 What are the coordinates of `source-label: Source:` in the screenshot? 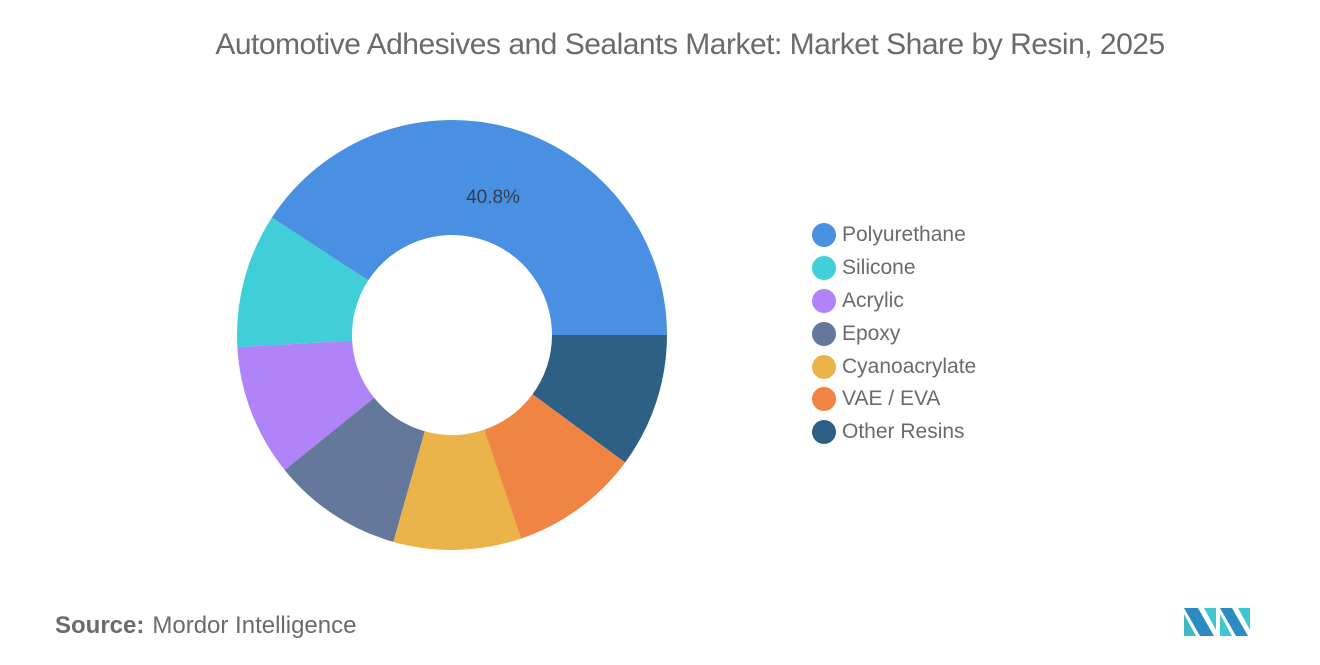 It's located at (100, 625).